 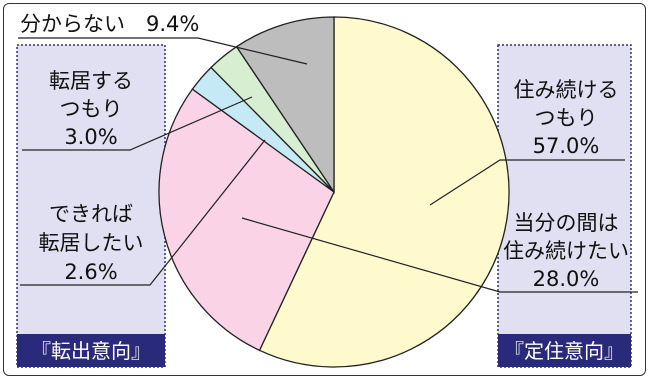 What do you see at coordinates (566, 223) in the screenshot?
I see `svg-text: 当分の間は` at bounding box center [566, 223].